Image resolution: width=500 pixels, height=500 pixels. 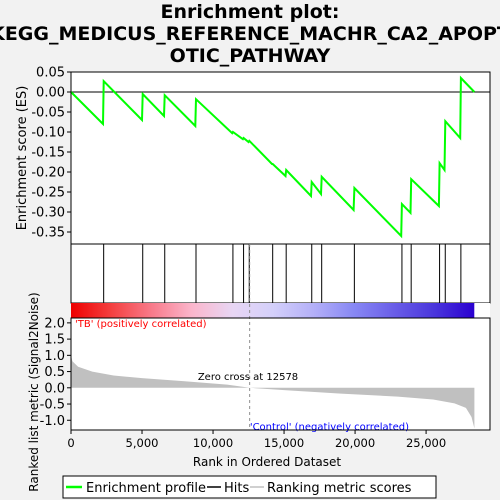 I want to click on chart-title-line1: Enrichment plot:, so click(x=250, y=12).